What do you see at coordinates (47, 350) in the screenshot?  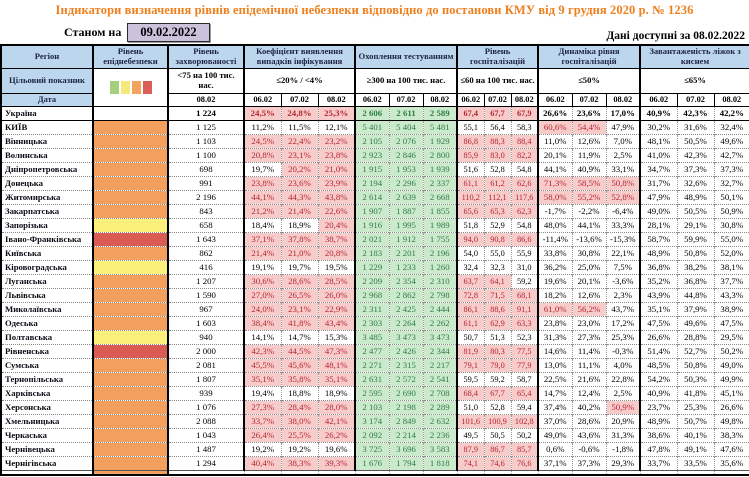 I see `region-name: Рівненська` at bounding box center [47, 350].